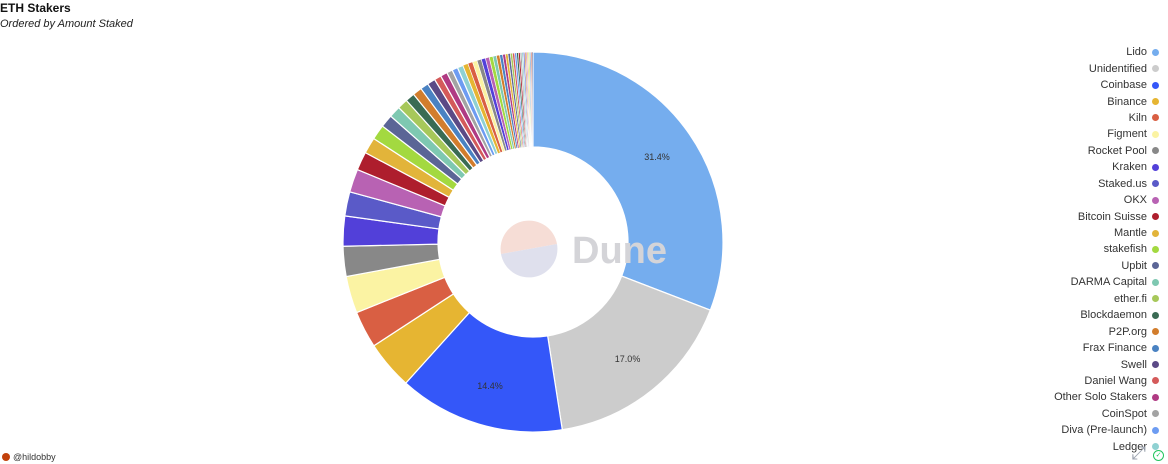 This screenshot has height=464, width=1168. I want to click on legend-item-stakefish: stakefish, so click(1049, 249).